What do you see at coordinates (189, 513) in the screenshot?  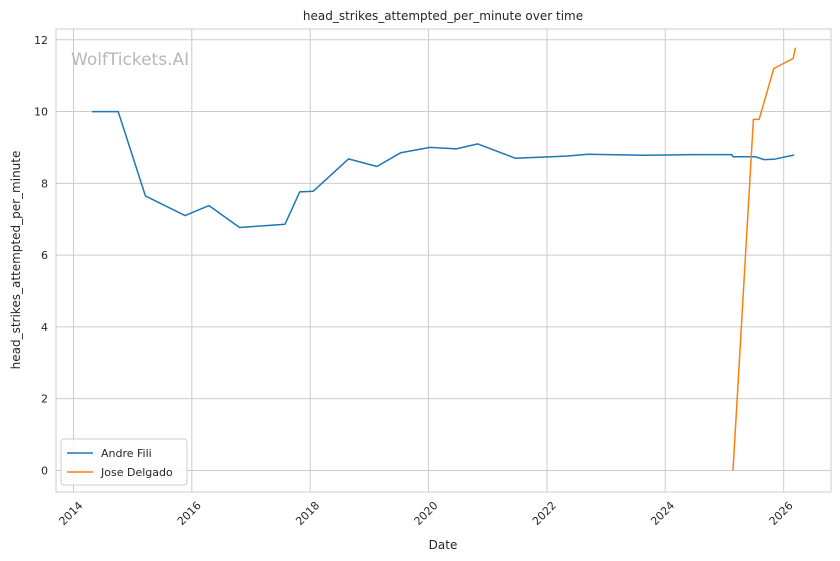 I see `x-tick-label: 2016` at bounding box center [189, 513].